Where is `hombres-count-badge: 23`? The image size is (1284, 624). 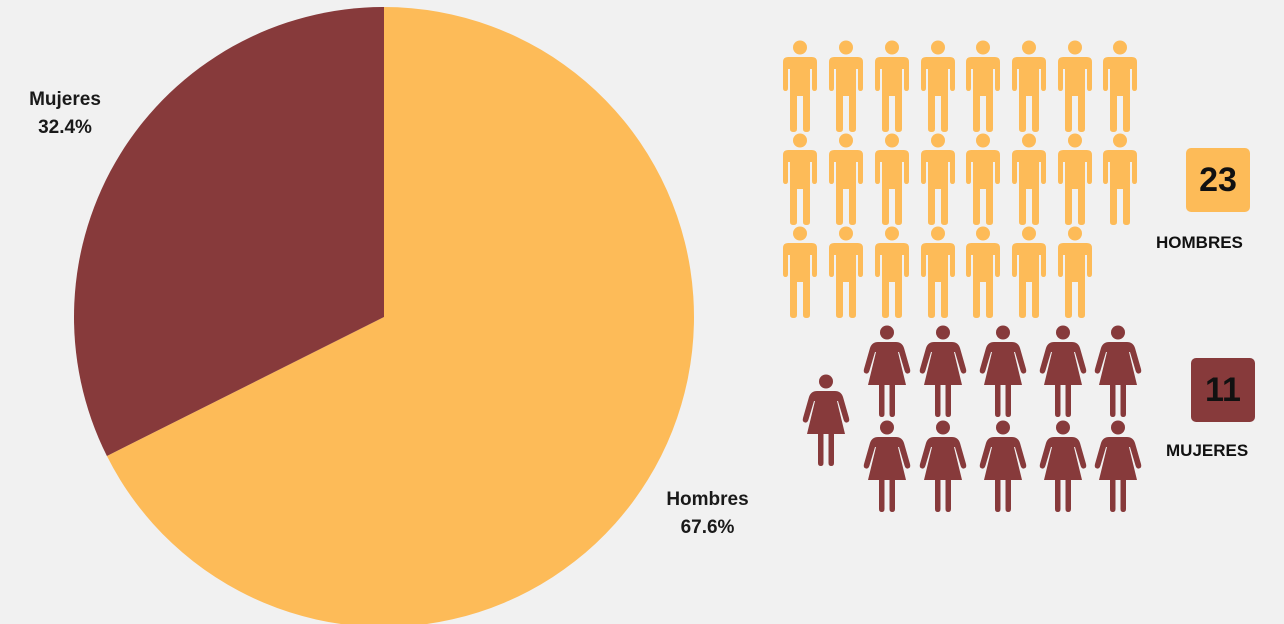 hombres-count-badge: 23 is located at coordinates (1218, 180).